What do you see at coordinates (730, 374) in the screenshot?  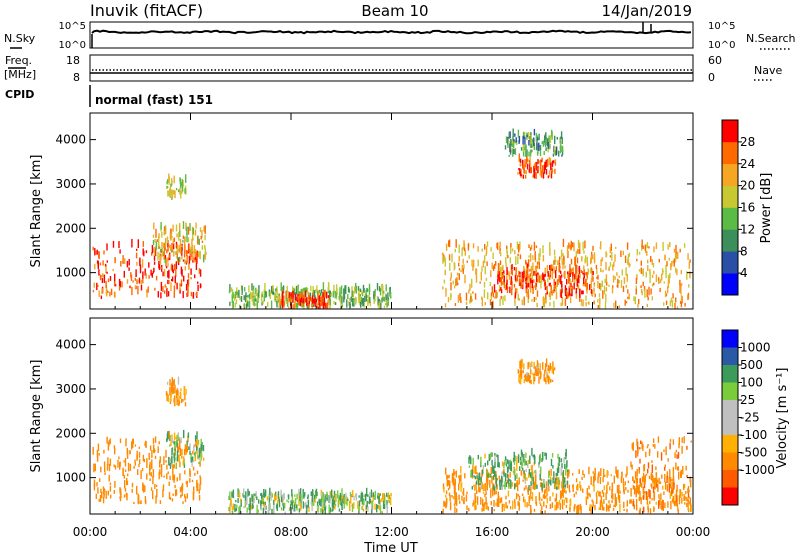 I see `colorbar-swatch` at bounding box center [730, 374].